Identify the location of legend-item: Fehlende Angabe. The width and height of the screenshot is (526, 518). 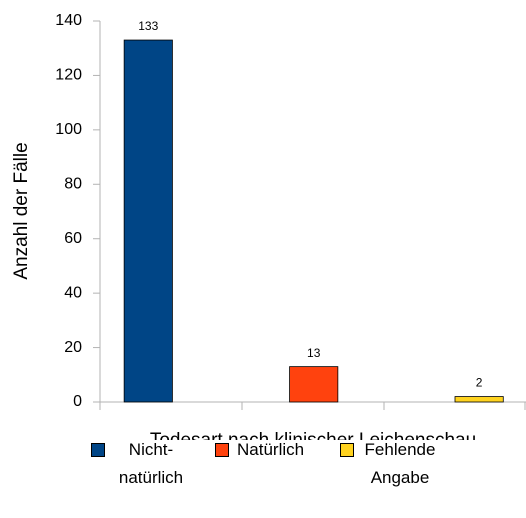
(389, 466).